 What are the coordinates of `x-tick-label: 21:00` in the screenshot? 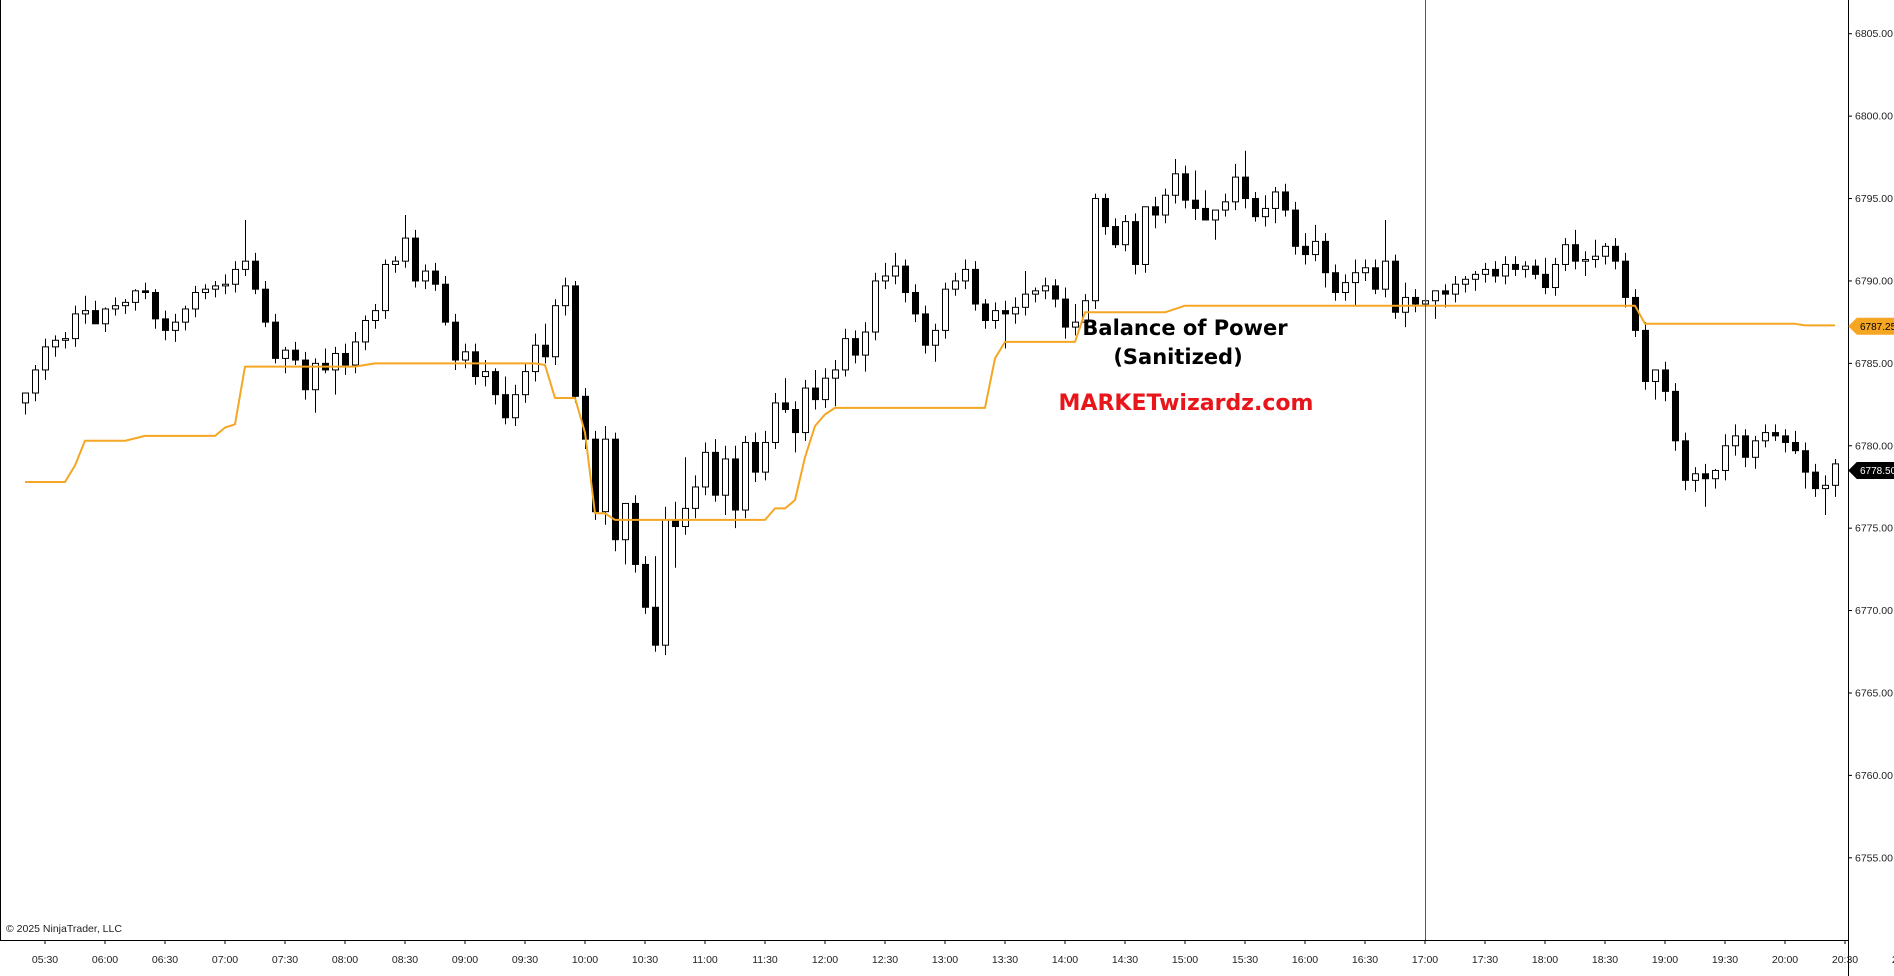 It's located at (1893, 960).